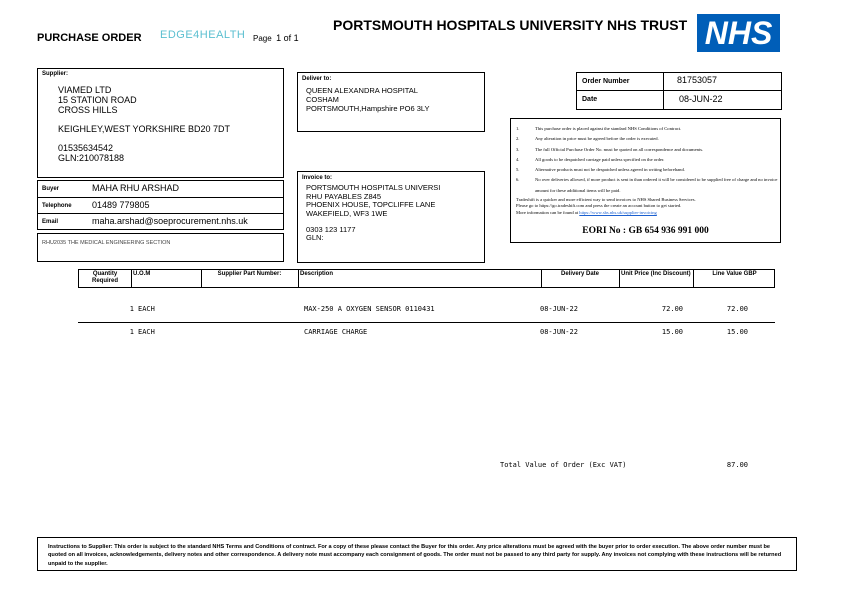 The height and width of the screenshot is (595, 842). What do you see at coordinates (518, 170) in the screenshot?
I see `term-number: 5.` at bounding box center [518, 170].